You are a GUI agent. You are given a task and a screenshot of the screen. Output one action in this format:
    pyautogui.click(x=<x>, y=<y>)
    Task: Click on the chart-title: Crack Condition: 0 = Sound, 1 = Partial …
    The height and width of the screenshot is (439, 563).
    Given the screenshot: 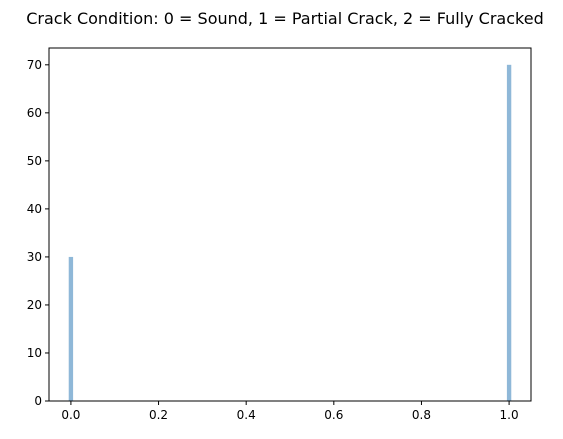 What is the action you would take?
    pyautogui.click(x=284, y=18)
    